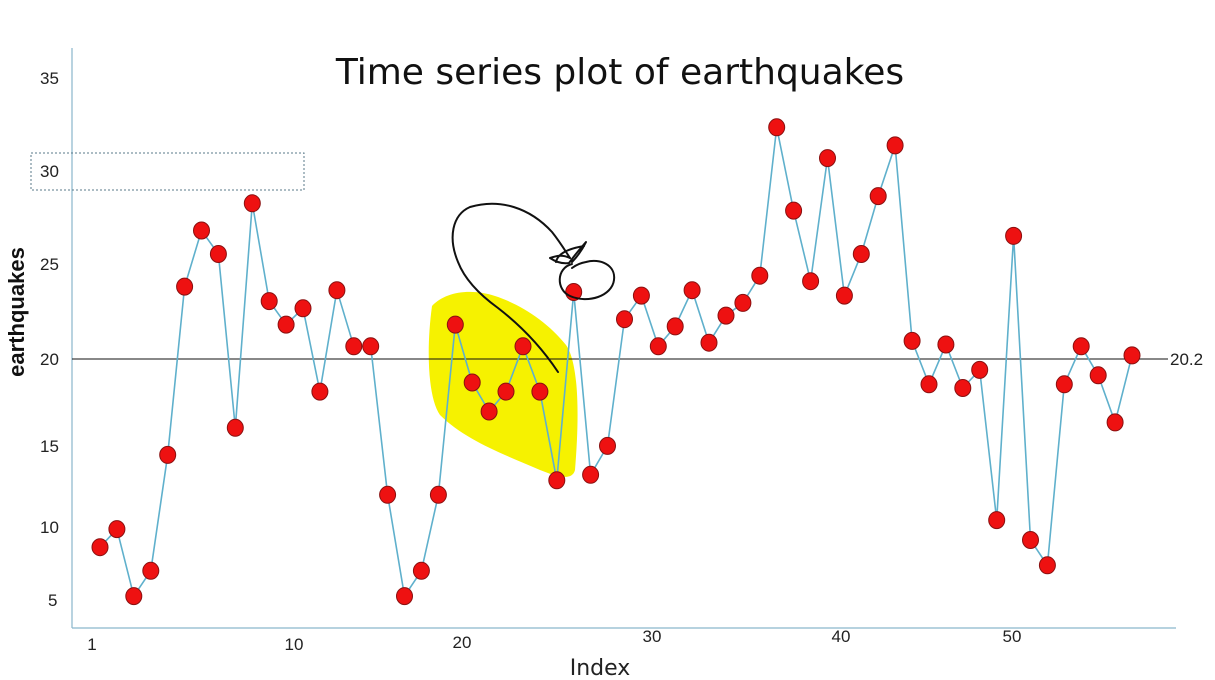 The image size is (1215, 680). Describe the element at coordinates (49, 171) in the screenshot. I see `y-tick-label: 30` at that location.